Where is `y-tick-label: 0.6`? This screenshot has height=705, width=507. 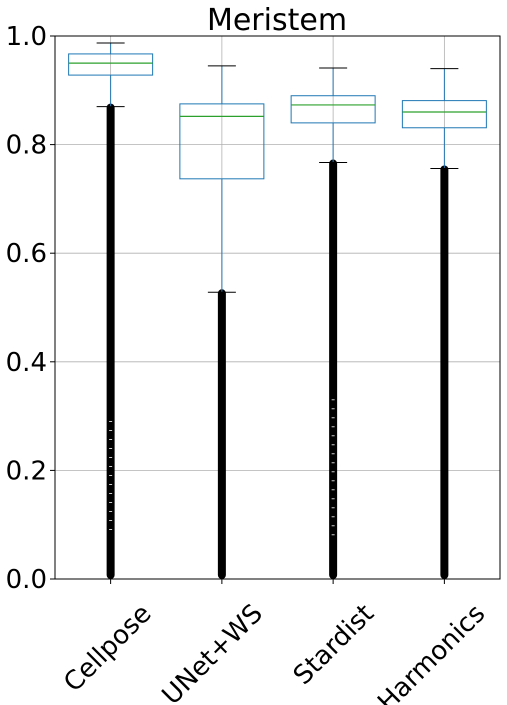
y-tick-label: 0.6 is located at coordinates (26, 254).